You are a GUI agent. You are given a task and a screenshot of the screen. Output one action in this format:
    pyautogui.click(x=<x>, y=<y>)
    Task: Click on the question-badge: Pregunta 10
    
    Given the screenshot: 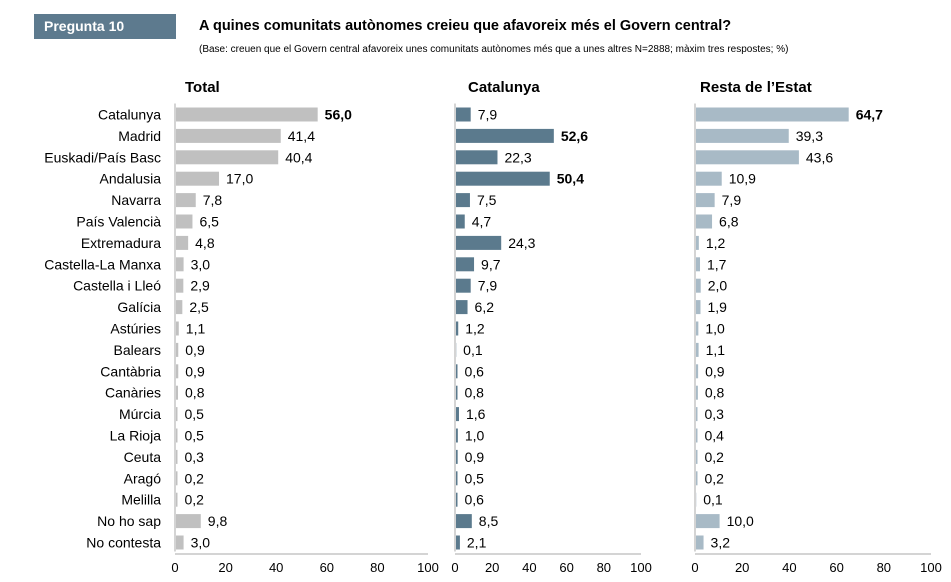 What is the action you would take?
    pyautogui.click(x=105, y=26)
    